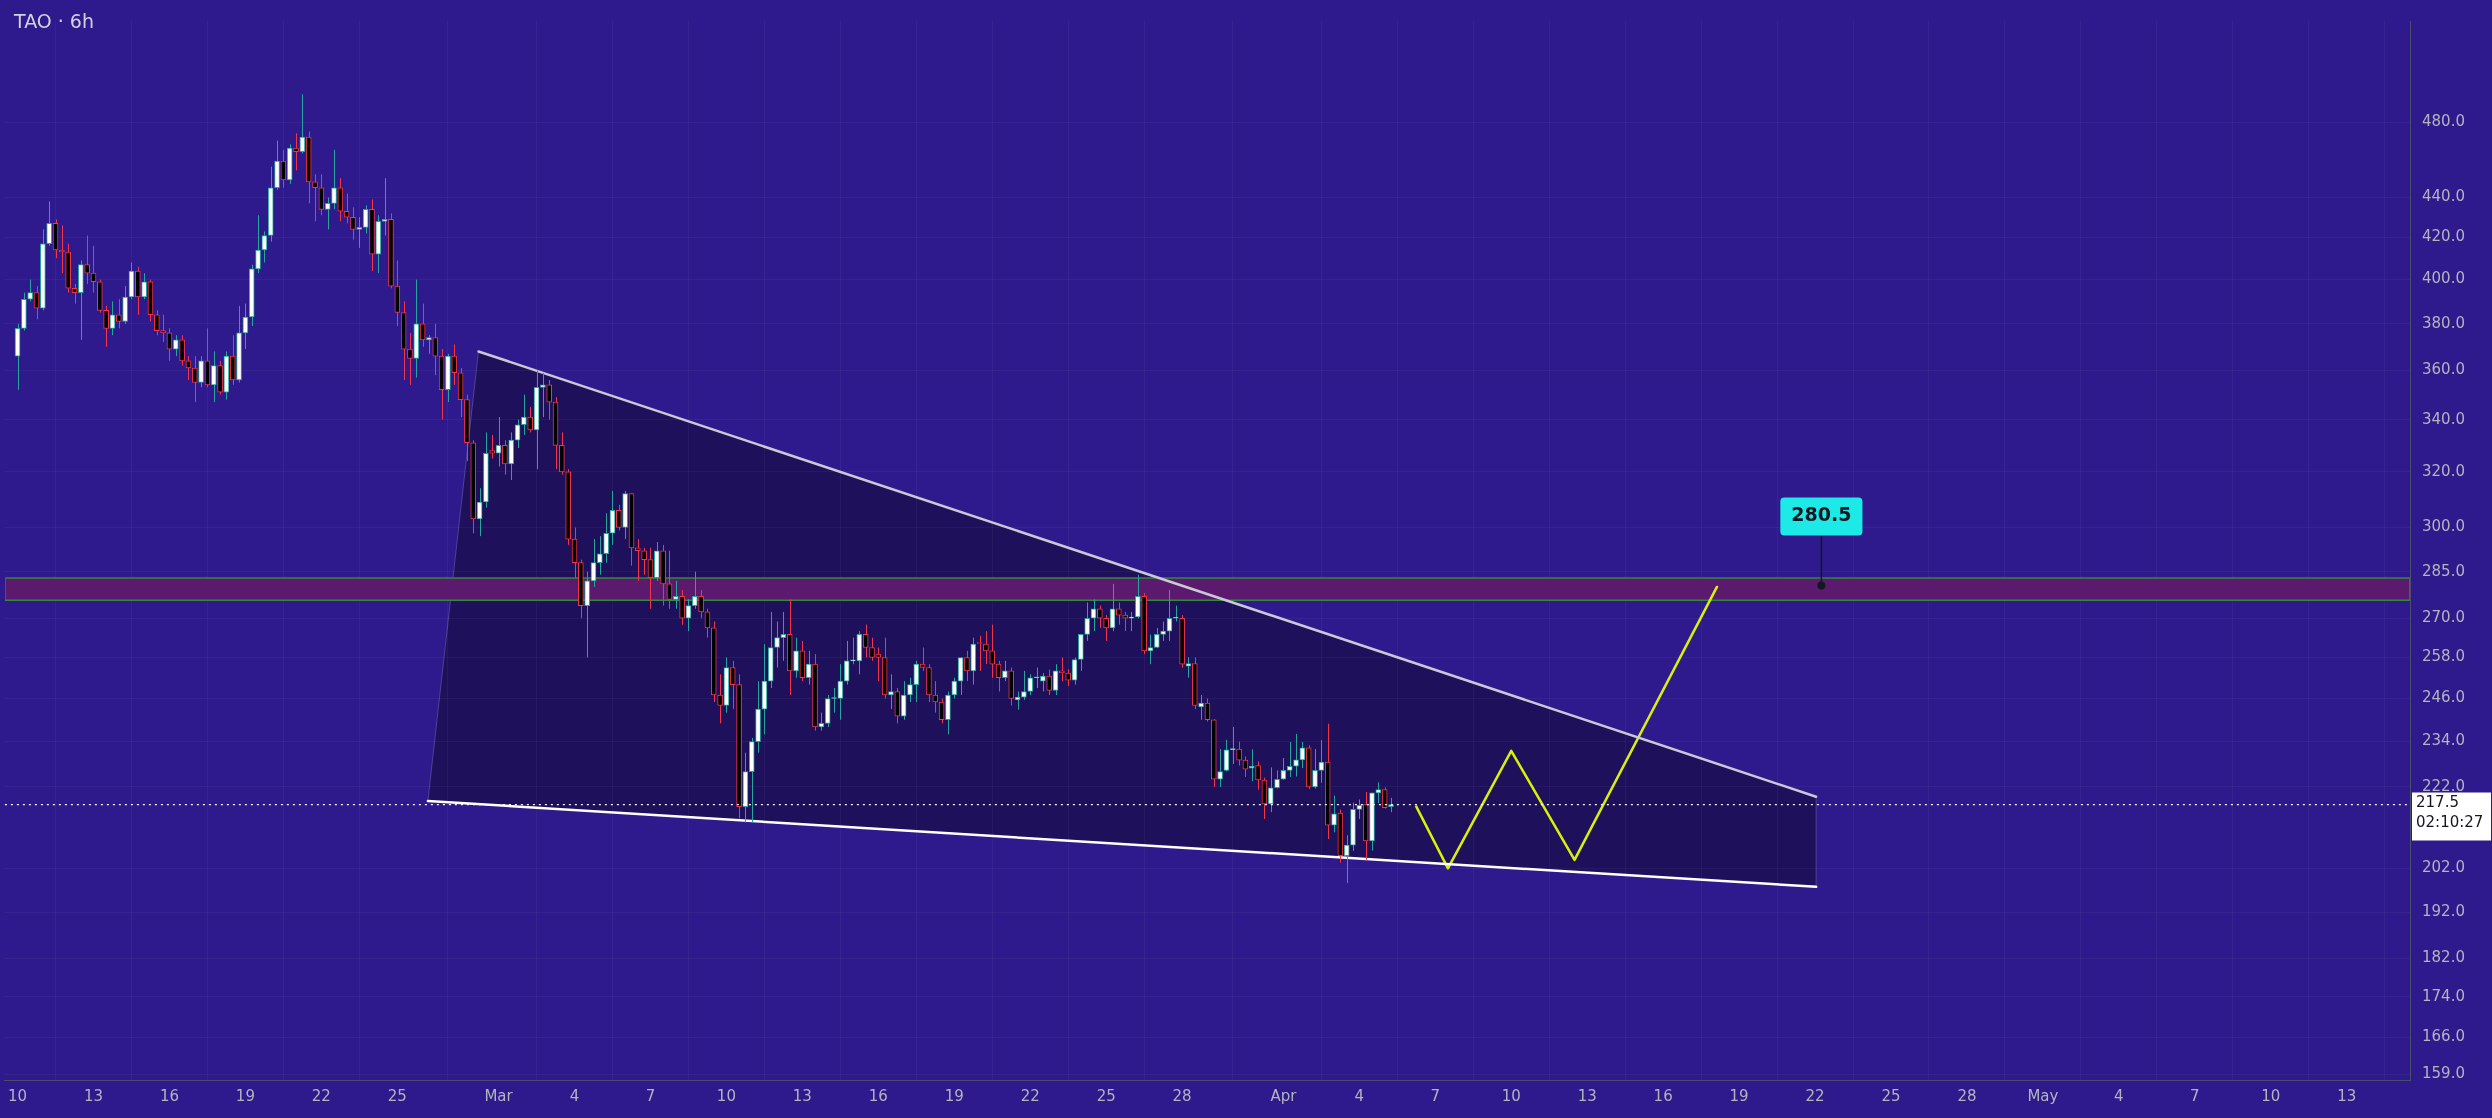  I want to click on y-tick-label: 246.0, so click(2443, 697).